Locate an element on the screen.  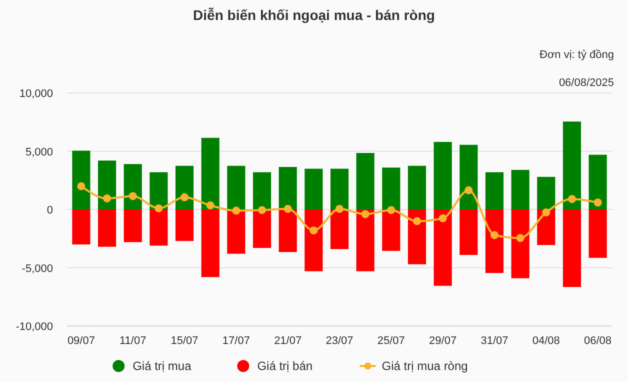
x-tick-label: 23/07 is located at coordinates (340, 341).